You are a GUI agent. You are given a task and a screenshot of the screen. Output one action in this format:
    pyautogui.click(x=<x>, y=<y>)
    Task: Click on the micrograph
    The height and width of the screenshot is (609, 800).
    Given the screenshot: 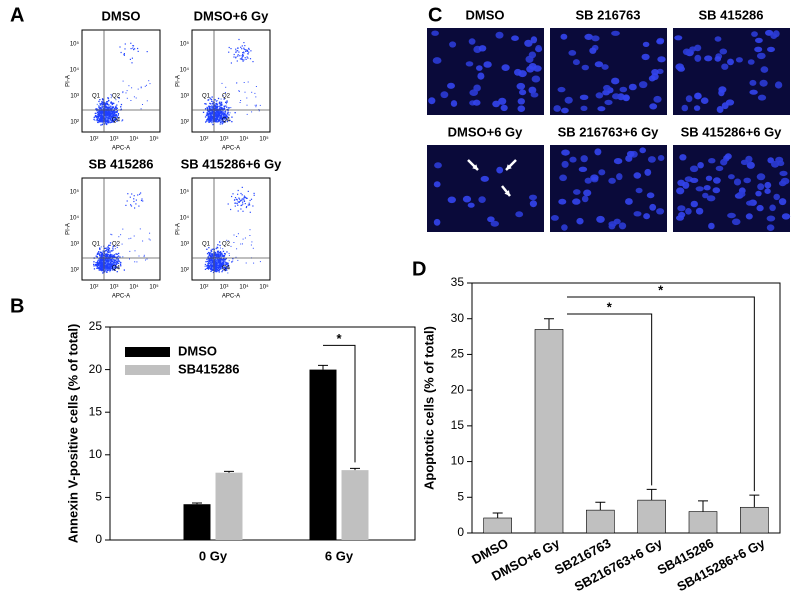 What is the action you would take?
    pyautogui.click(x=485, y=188)
    